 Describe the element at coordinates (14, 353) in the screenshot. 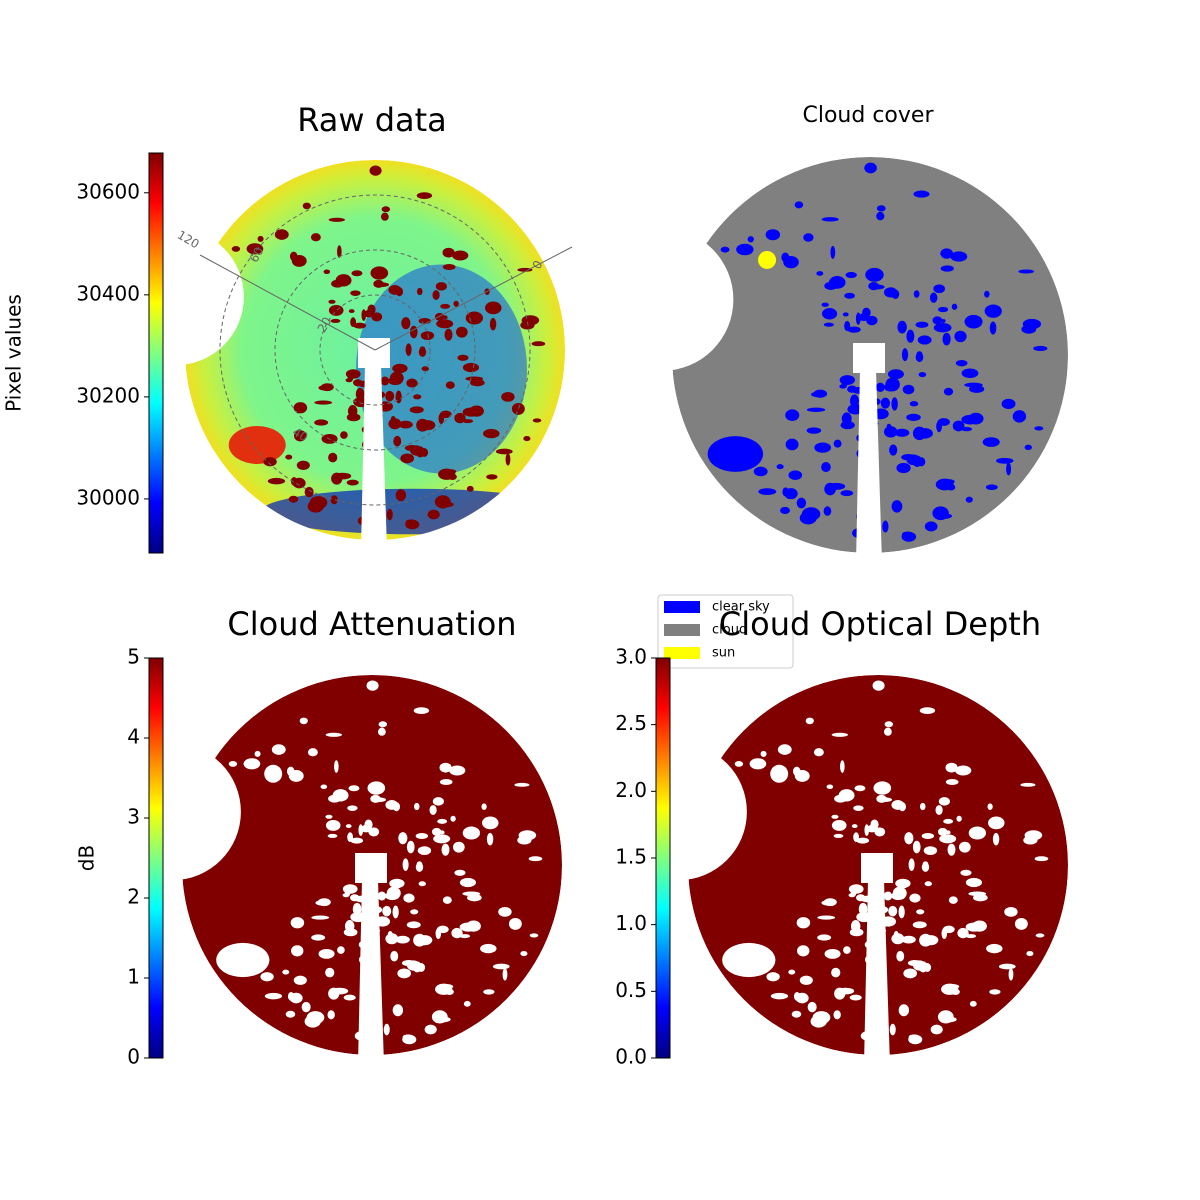

I see `y-axis-label: Pixel values` at that location.